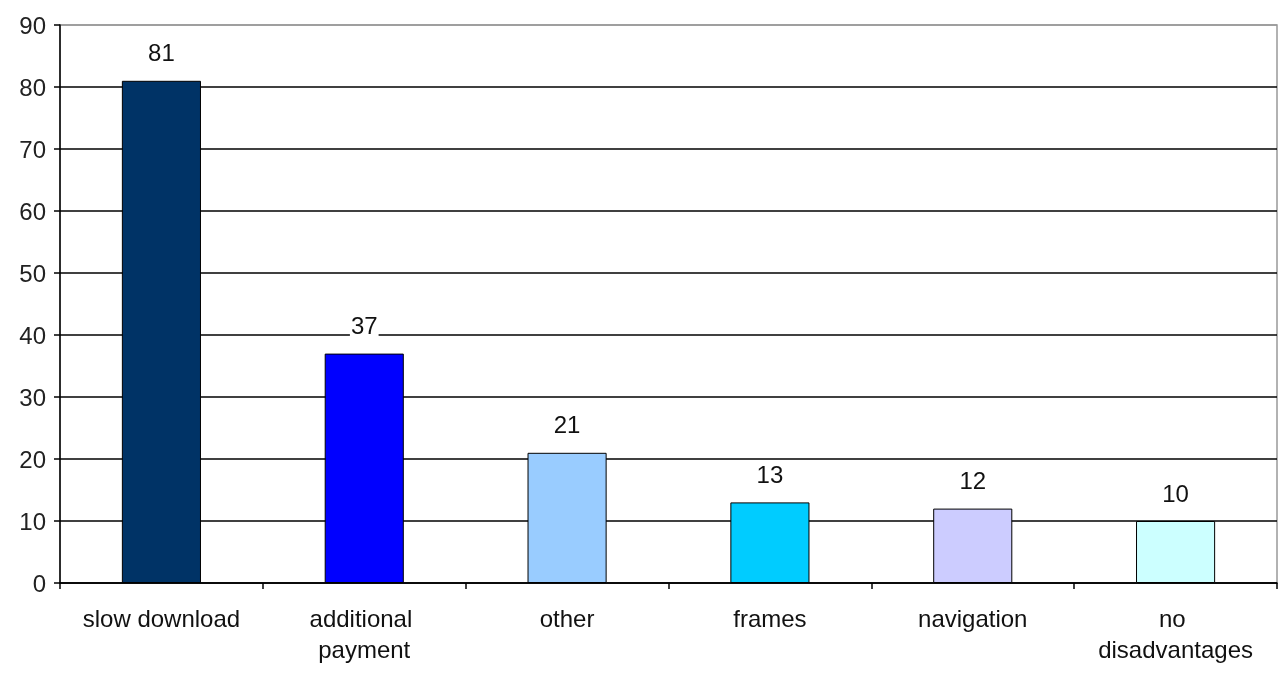 Image resolution: width=1284 pixels, height=673 pixels. What do you see at coordinates (364, 634) in the screenshot?
I see `x-tick-label: additional payment` at bounding box center [364, 634].